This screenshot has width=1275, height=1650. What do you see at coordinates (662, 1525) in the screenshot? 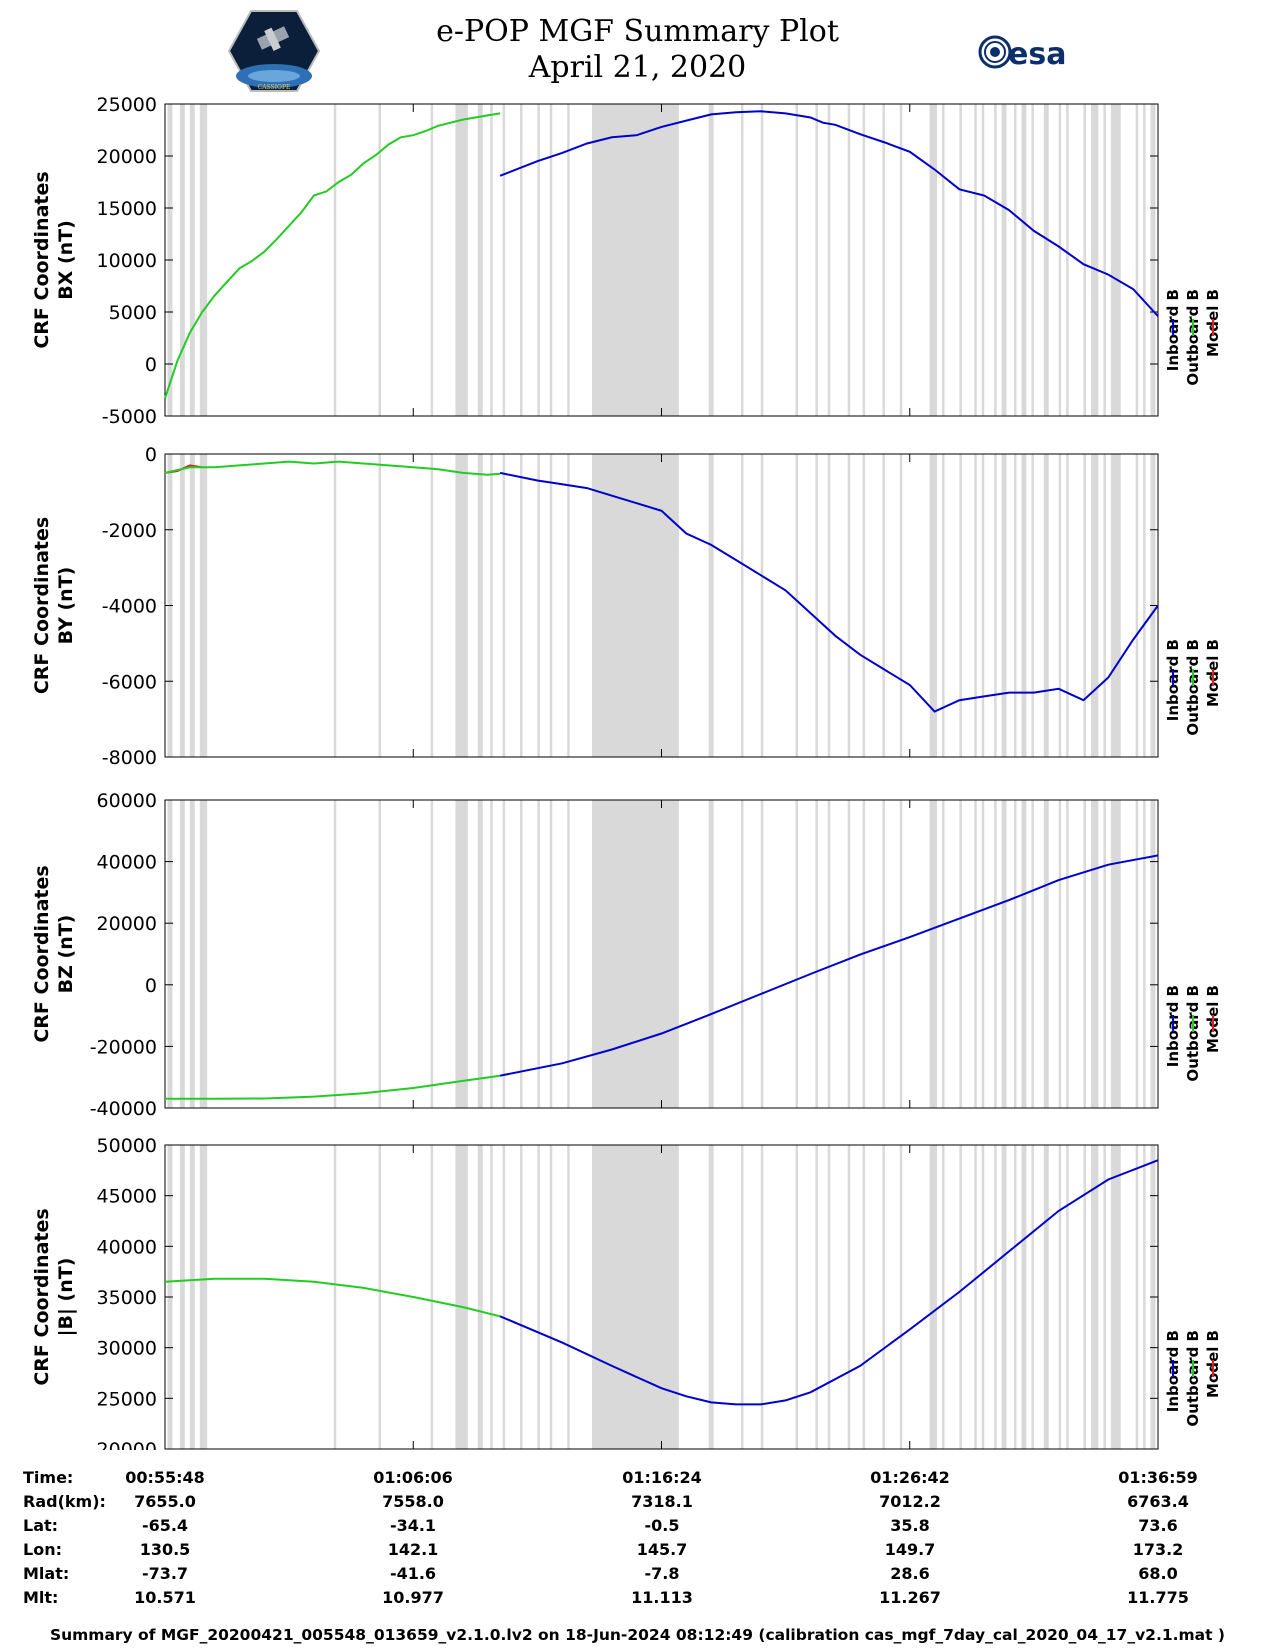
I see `info-value: -0.5` at bounding box center [662, 1525].